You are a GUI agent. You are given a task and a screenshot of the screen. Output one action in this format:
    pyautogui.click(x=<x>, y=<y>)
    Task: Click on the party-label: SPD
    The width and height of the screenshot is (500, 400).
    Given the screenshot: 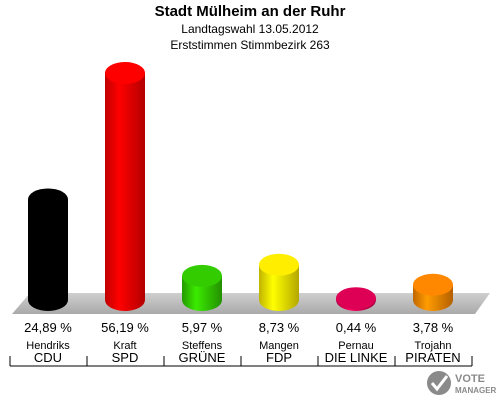 What is the action you would take?
    pyautogui.click(x=125, y=357)
    